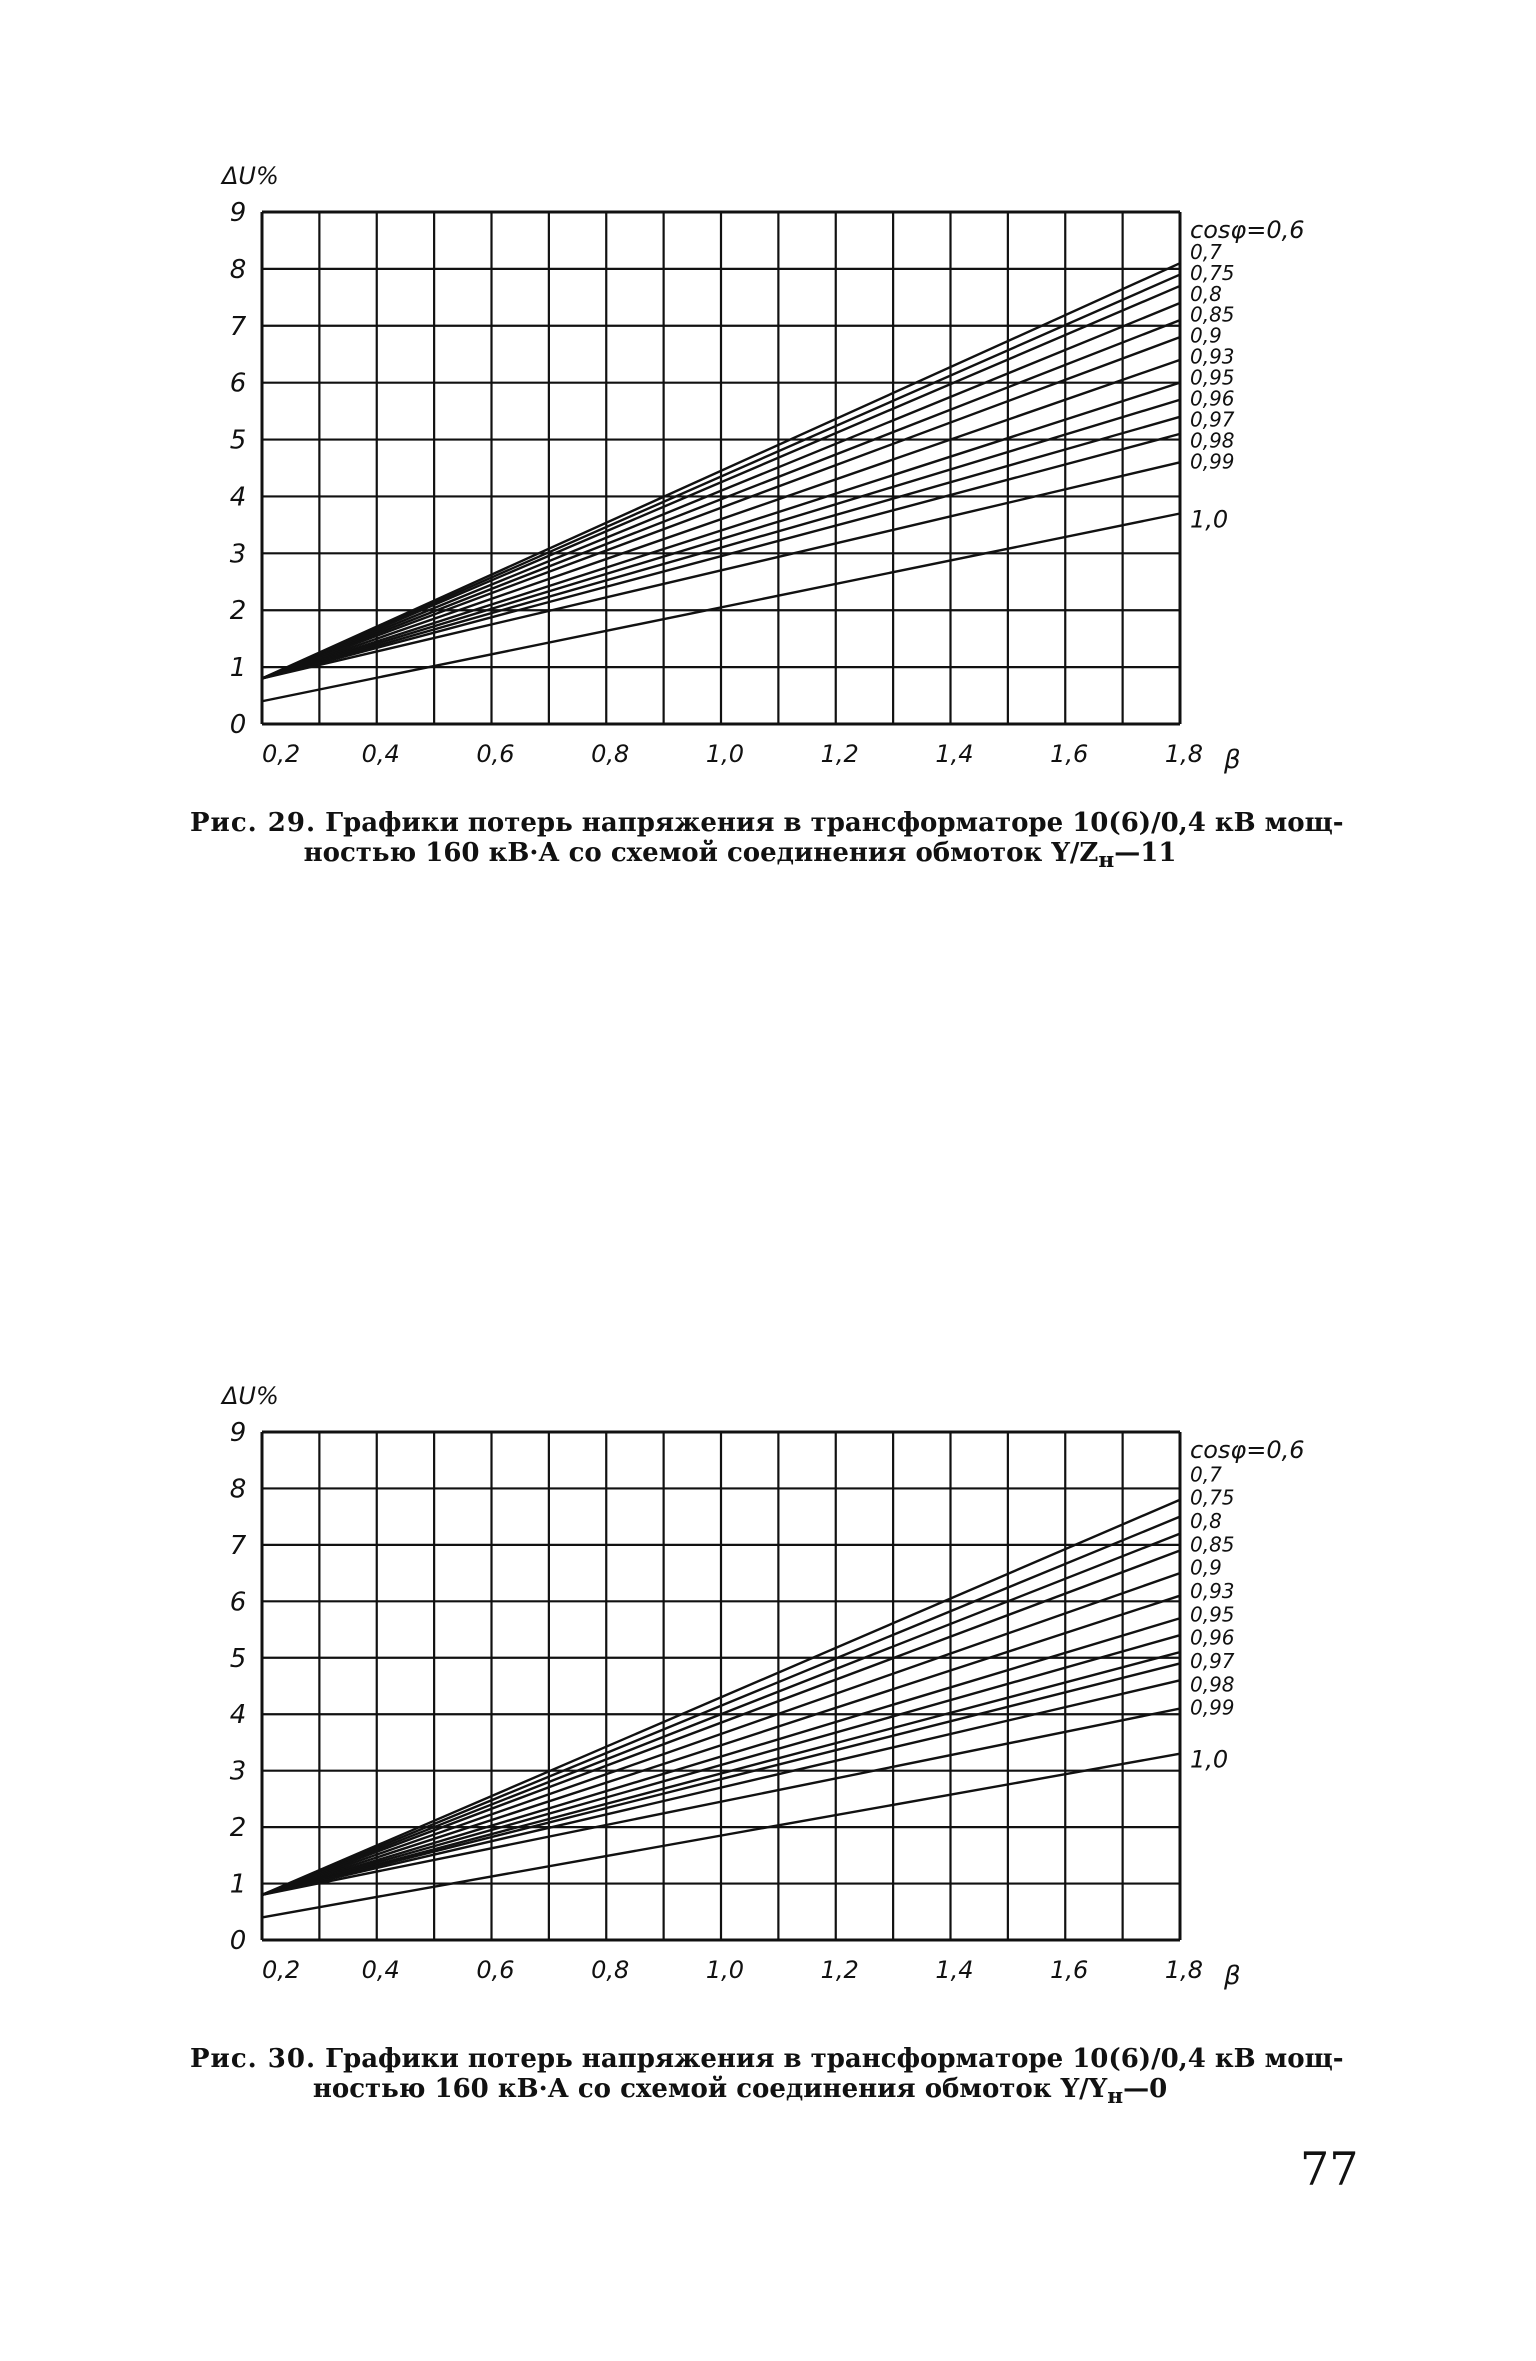  Describe the element at coordinates (1206, 294) in the screenshot. I see `chart-29-series-label: 0,8` at that location.